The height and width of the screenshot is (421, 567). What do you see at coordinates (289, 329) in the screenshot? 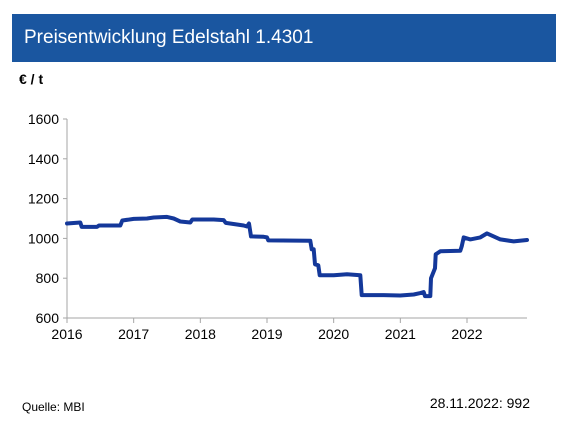
I see `x-axis: 2016 2017 2018 2019 2020 2021 2022` at bounding box center [289, 329].